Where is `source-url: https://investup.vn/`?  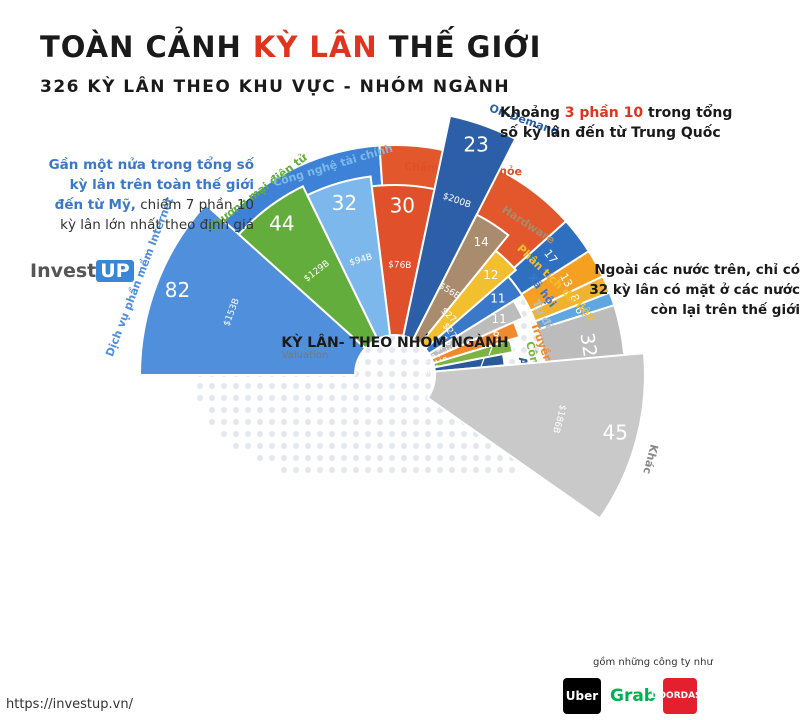 source-url: https://investup.vn/ is located at coordinates (69, 704).